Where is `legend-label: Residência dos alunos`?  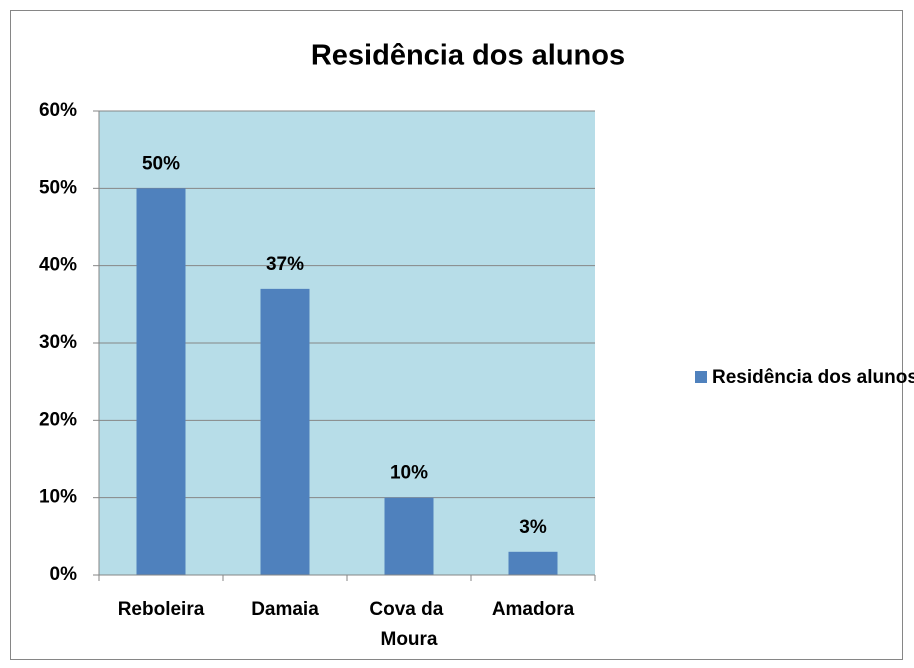 legend-label: Residência dos alunos is located at coordinates (813, 377).